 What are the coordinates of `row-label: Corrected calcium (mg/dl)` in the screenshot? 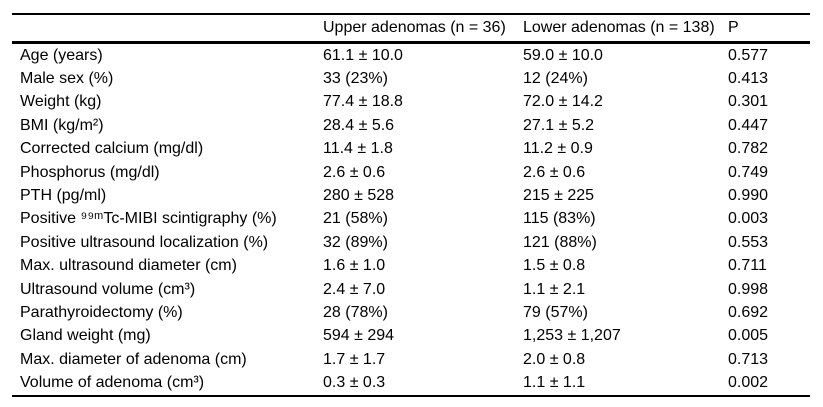 It's located at (112, 149).